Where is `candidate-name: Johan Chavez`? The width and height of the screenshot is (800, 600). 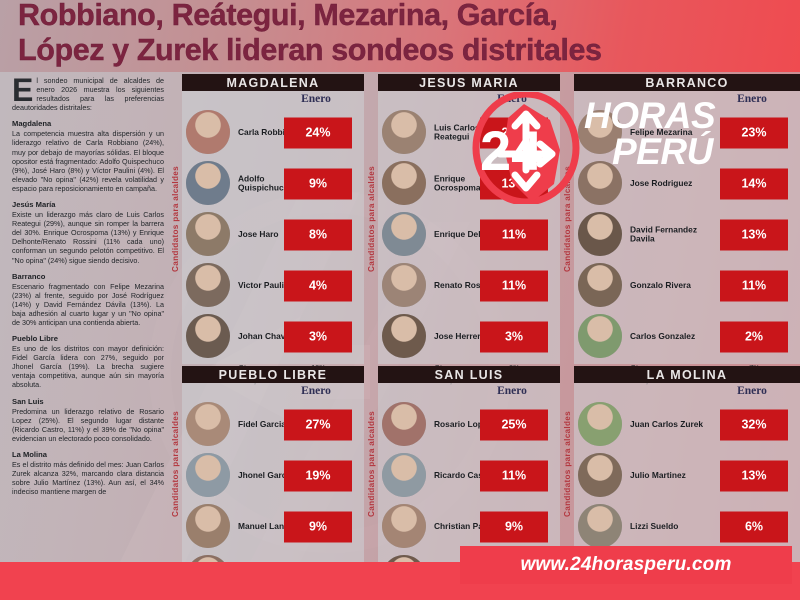 candidate-name: Johan Chavez is located at coordinates (266, 335).